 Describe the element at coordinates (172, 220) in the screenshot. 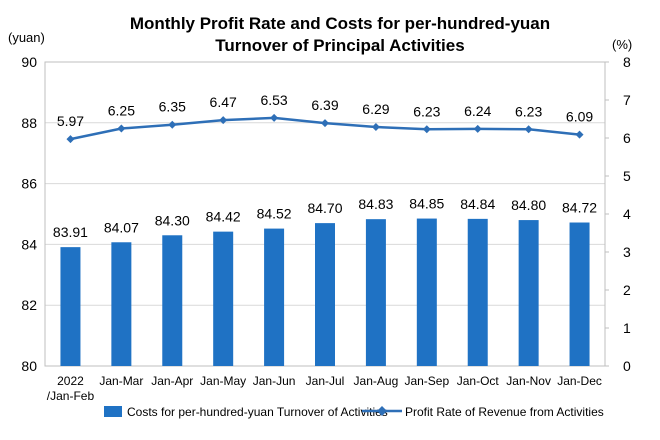

I see `bar-value-label: 84.30` at that location.